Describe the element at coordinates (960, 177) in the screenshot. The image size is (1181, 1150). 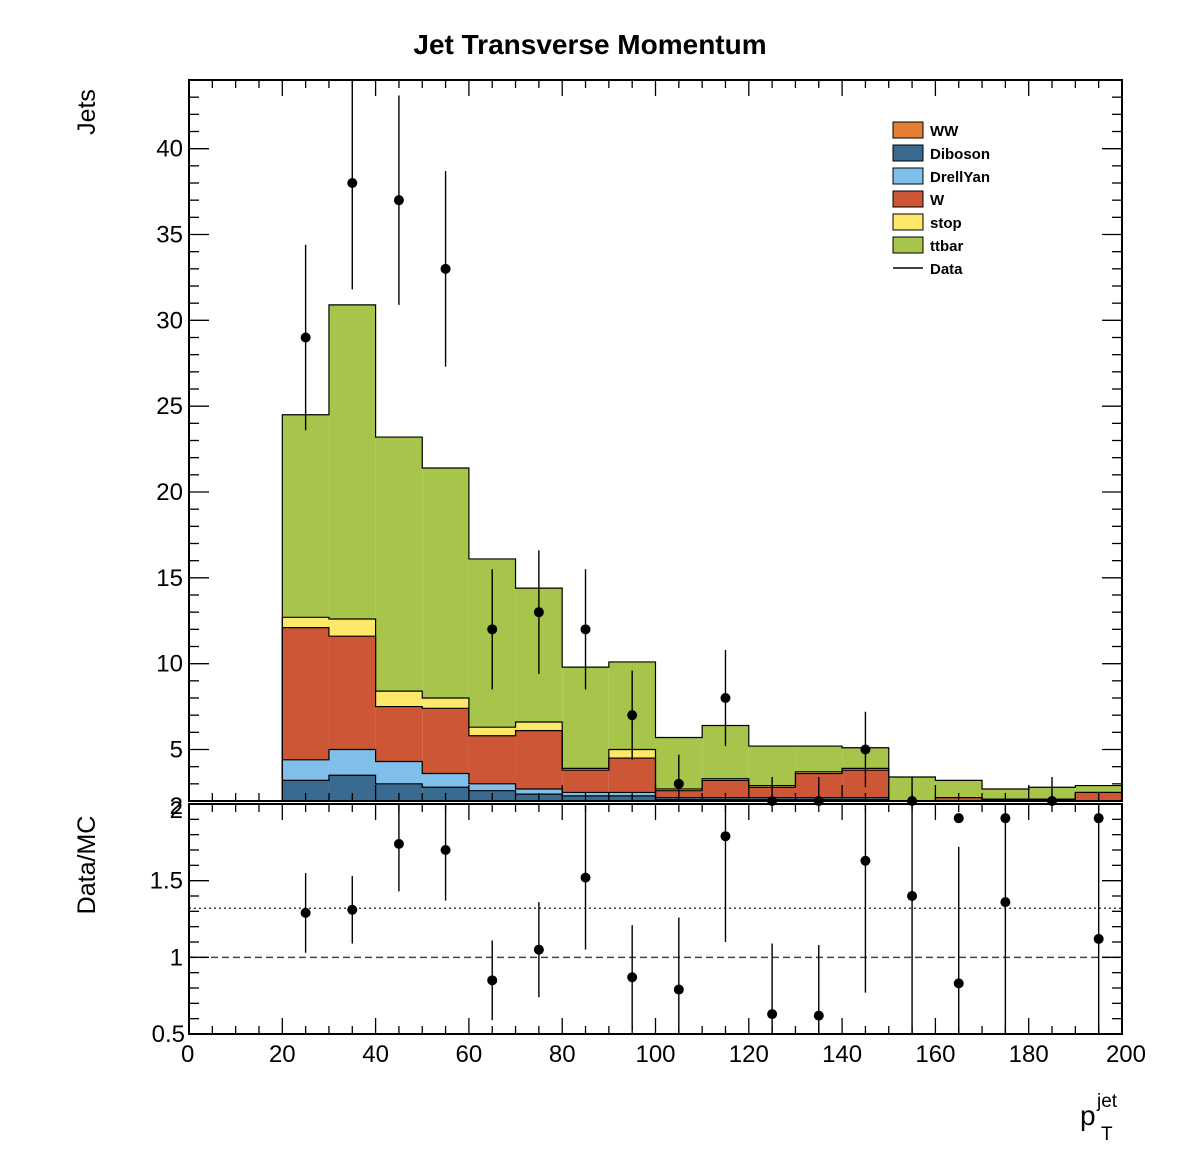
I see `legend-label: DrellYan` at that location.